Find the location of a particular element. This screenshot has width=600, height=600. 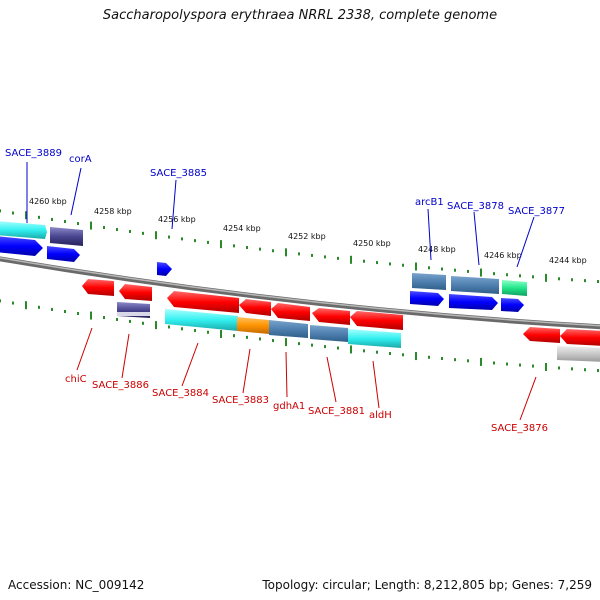

gene-SACE_3878-steel is located at coordinates (475, 285).